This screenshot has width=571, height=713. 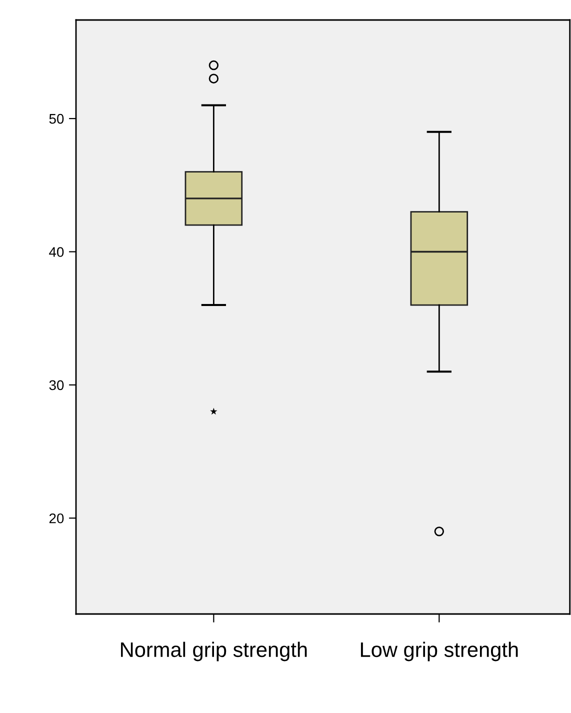 I want to click on x-tick-label: Low grip strength, so click(x=439, y=652).